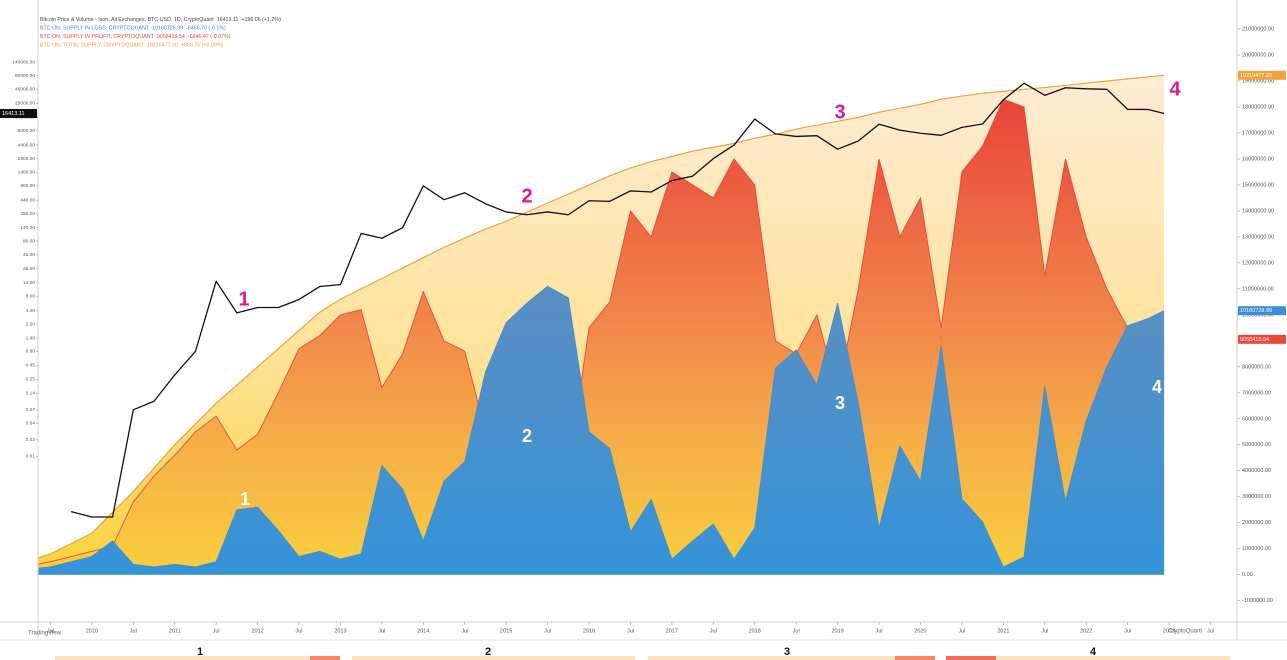 The image size is (1287, 660). I want to click on y-tick-label: 6000000.00, so click(1256, 419).